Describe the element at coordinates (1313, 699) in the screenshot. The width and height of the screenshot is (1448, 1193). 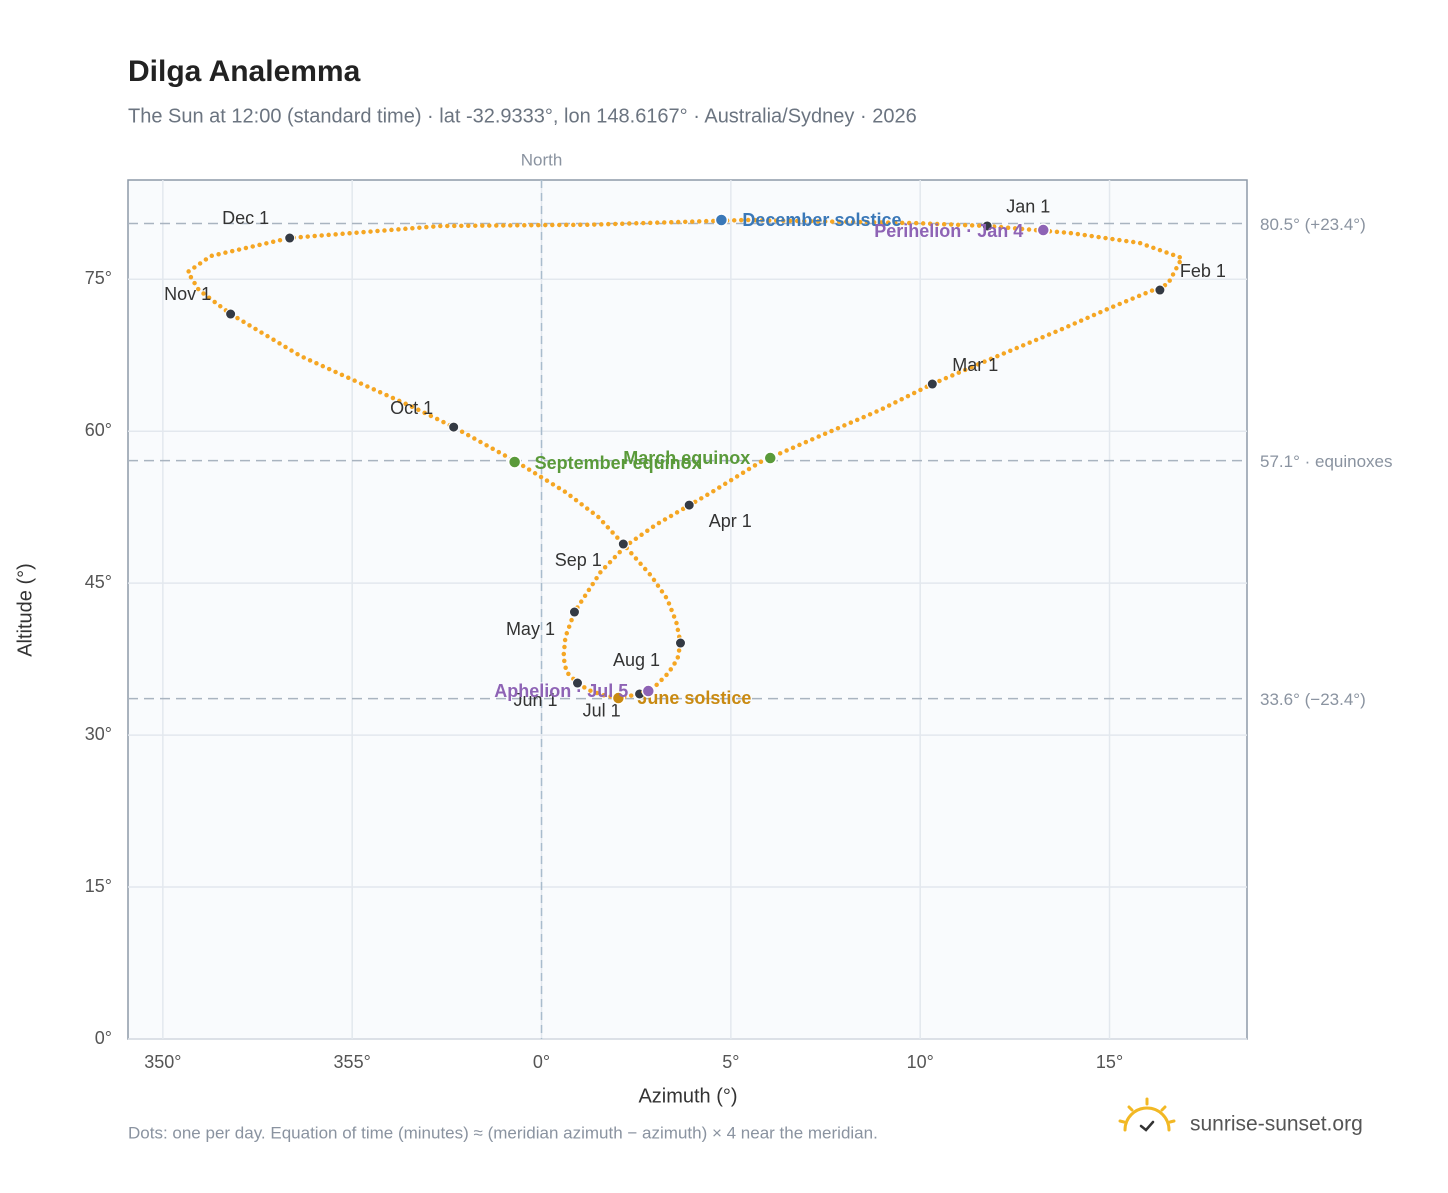
I see `reference-label: 33.6° (−23.4°)` at that location.